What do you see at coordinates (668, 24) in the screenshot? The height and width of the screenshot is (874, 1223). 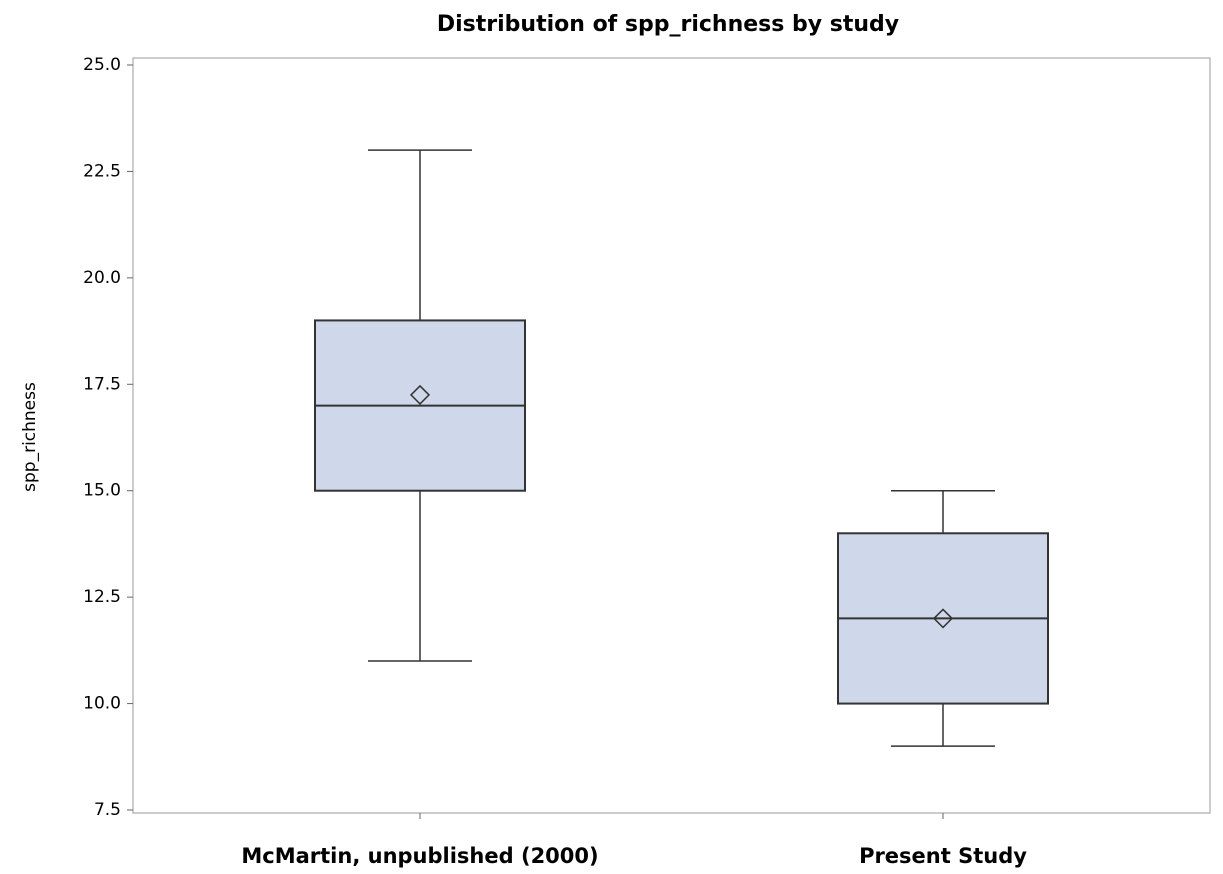 I see `chart-title: Distribution of spp_richness by study` at bounding box center [668, 24].